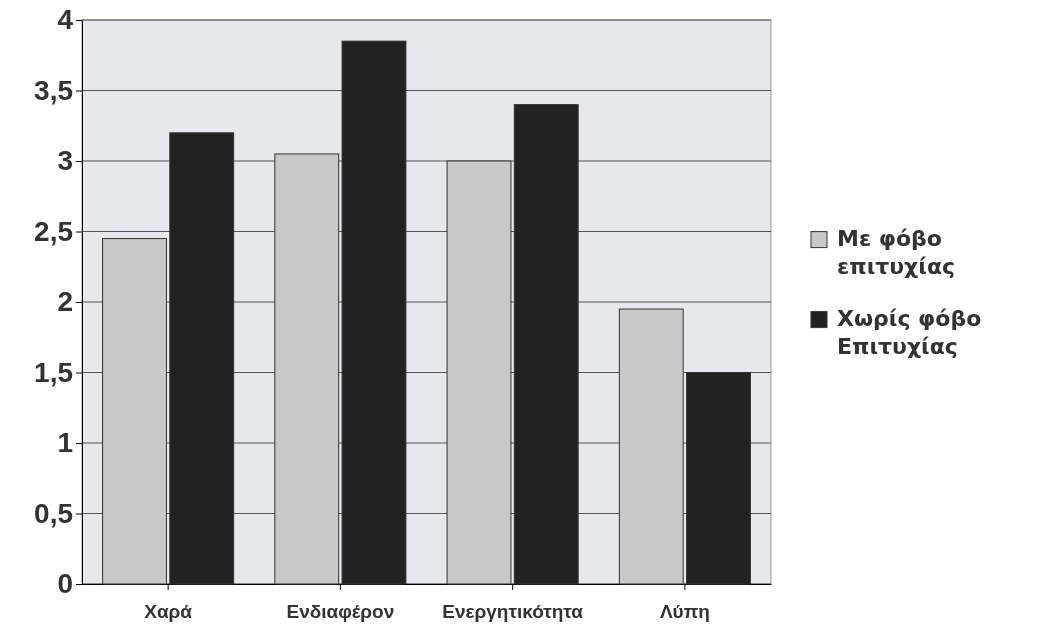  Describe the element at coordinates (65, 443) in the screenshot. I see `y-tick-label: 1` at that location.